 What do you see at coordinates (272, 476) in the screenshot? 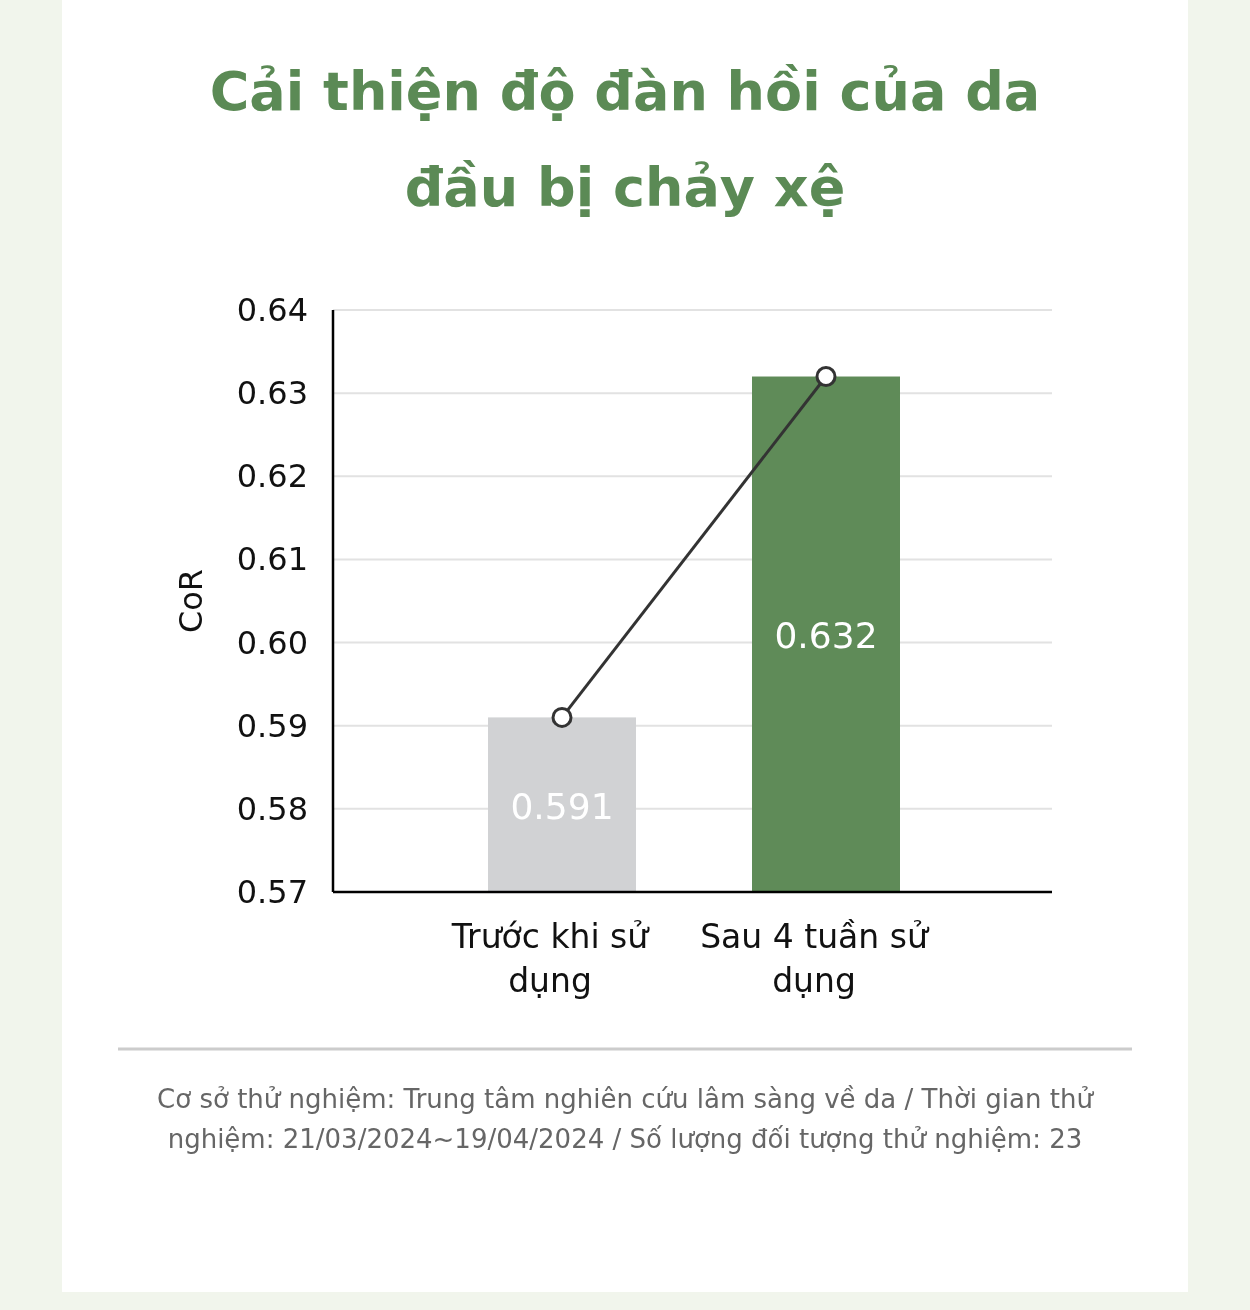
I see `y-tick-label: 0.62` at bounding box center [272, 476].